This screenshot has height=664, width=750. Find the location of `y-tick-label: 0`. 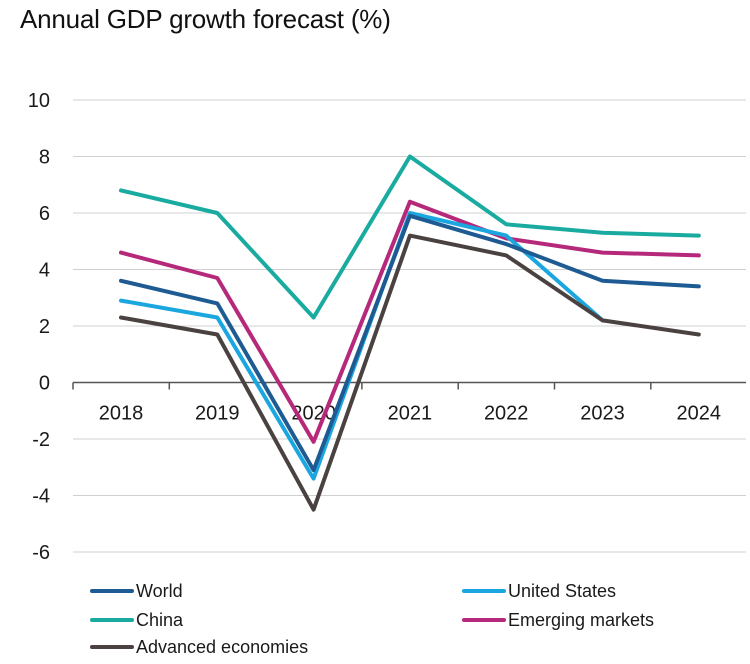

y-tick-label: 0 is located at coordinates (44, 384).